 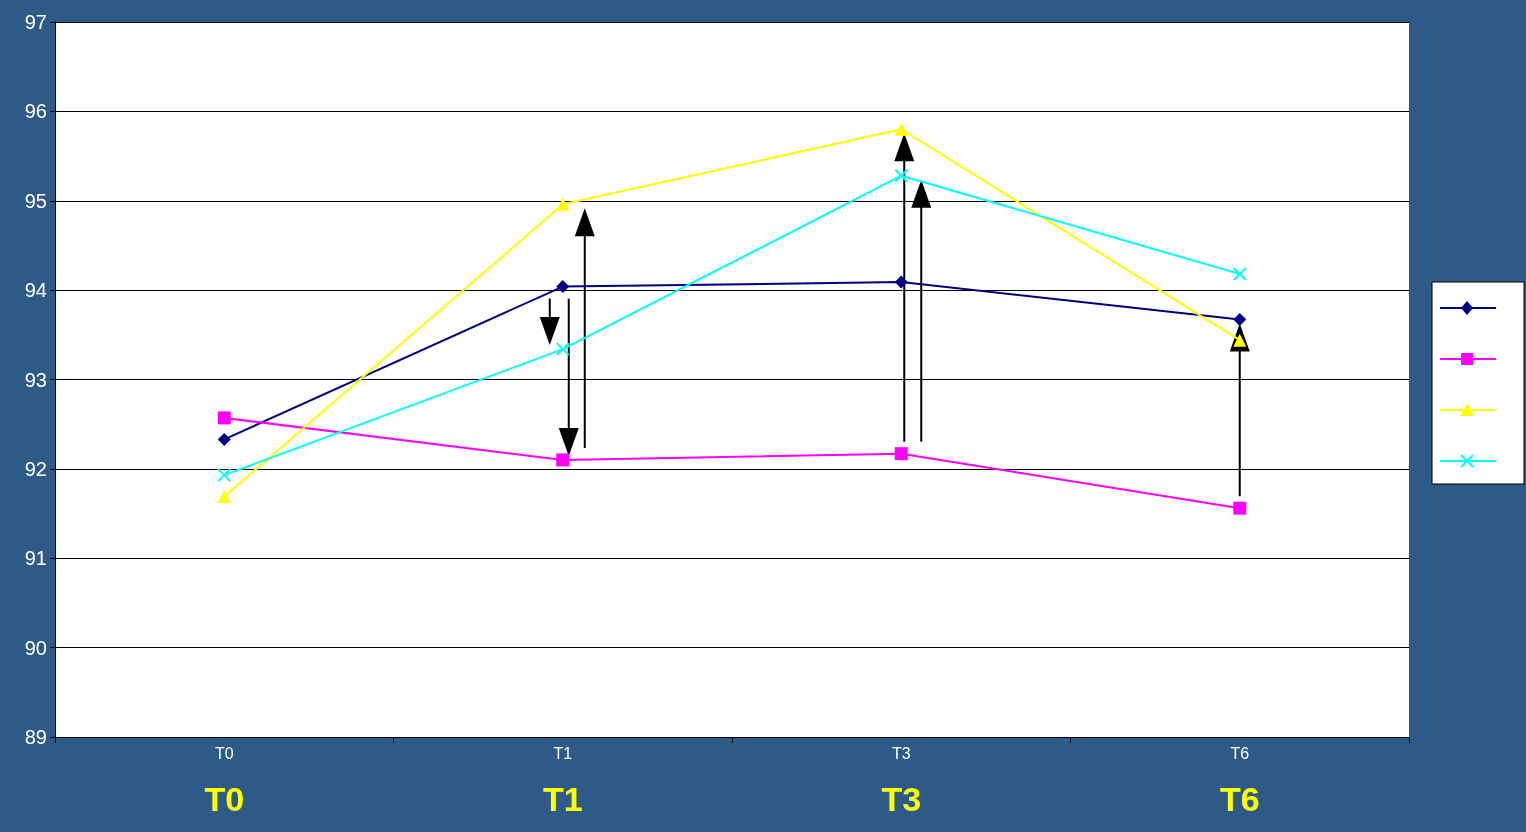 I want to click on x-tick-label: T1, so click(x=563, y=753).